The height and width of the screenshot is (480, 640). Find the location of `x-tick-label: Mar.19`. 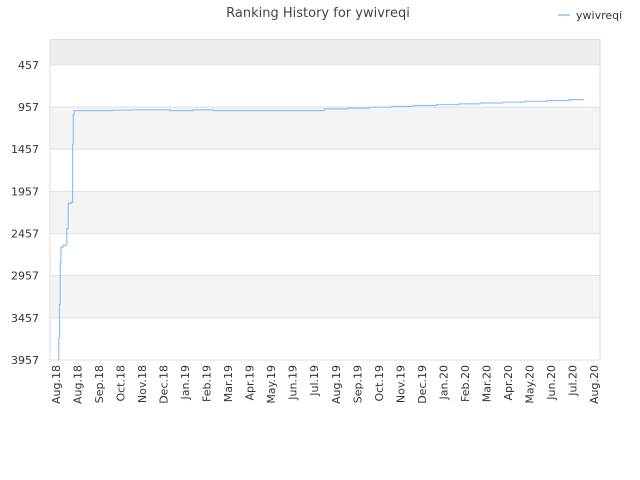

x-tick-label: Mar.19 is located at coordinates (228, 383).